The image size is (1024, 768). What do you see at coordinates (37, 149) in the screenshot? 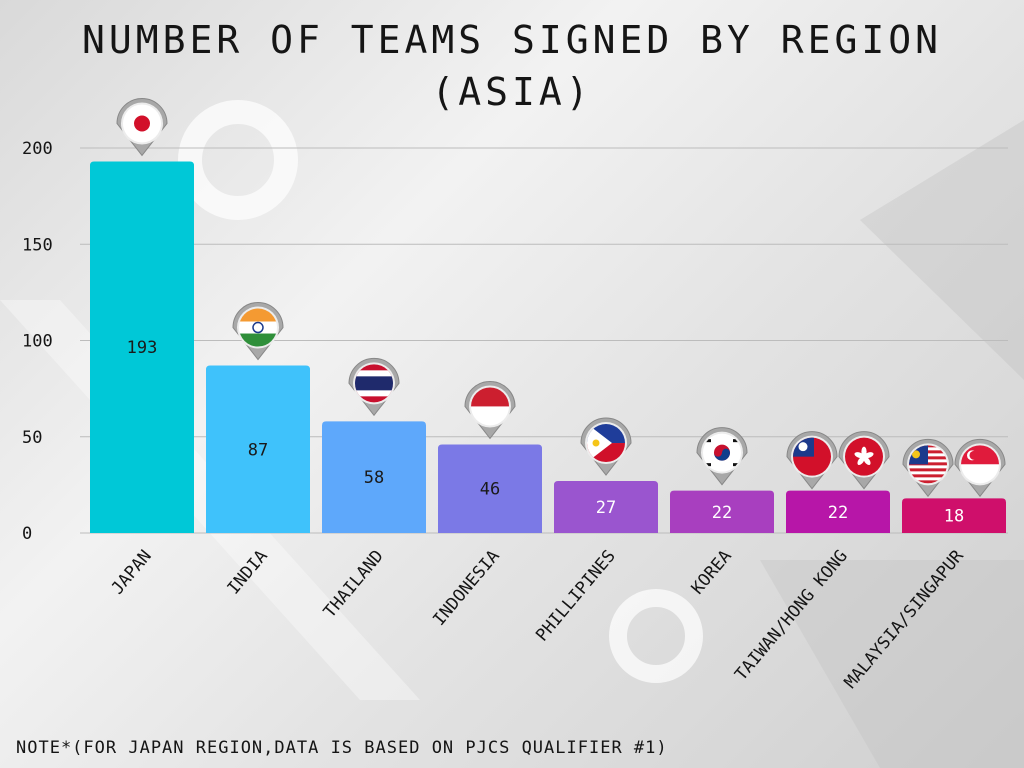
I see `y-tick-label: 200` at bounding box center [37, 149].